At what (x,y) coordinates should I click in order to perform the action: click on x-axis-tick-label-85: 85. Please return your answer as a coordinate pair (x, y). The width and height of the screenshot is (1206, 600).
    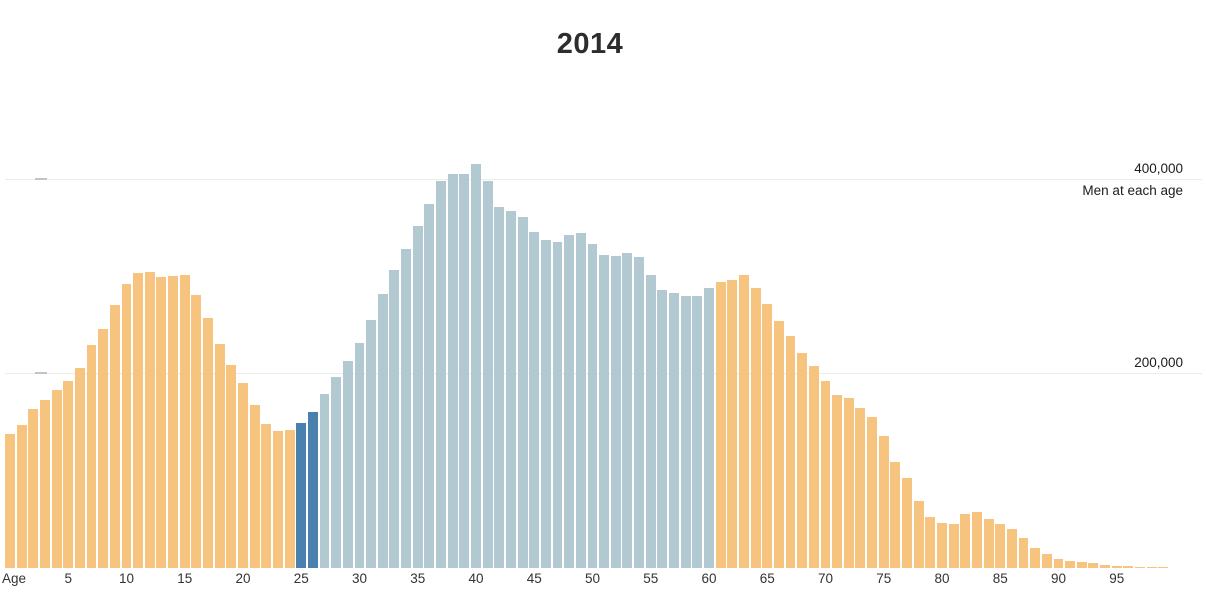
    Looking at the image, I should click on (1000, 578).